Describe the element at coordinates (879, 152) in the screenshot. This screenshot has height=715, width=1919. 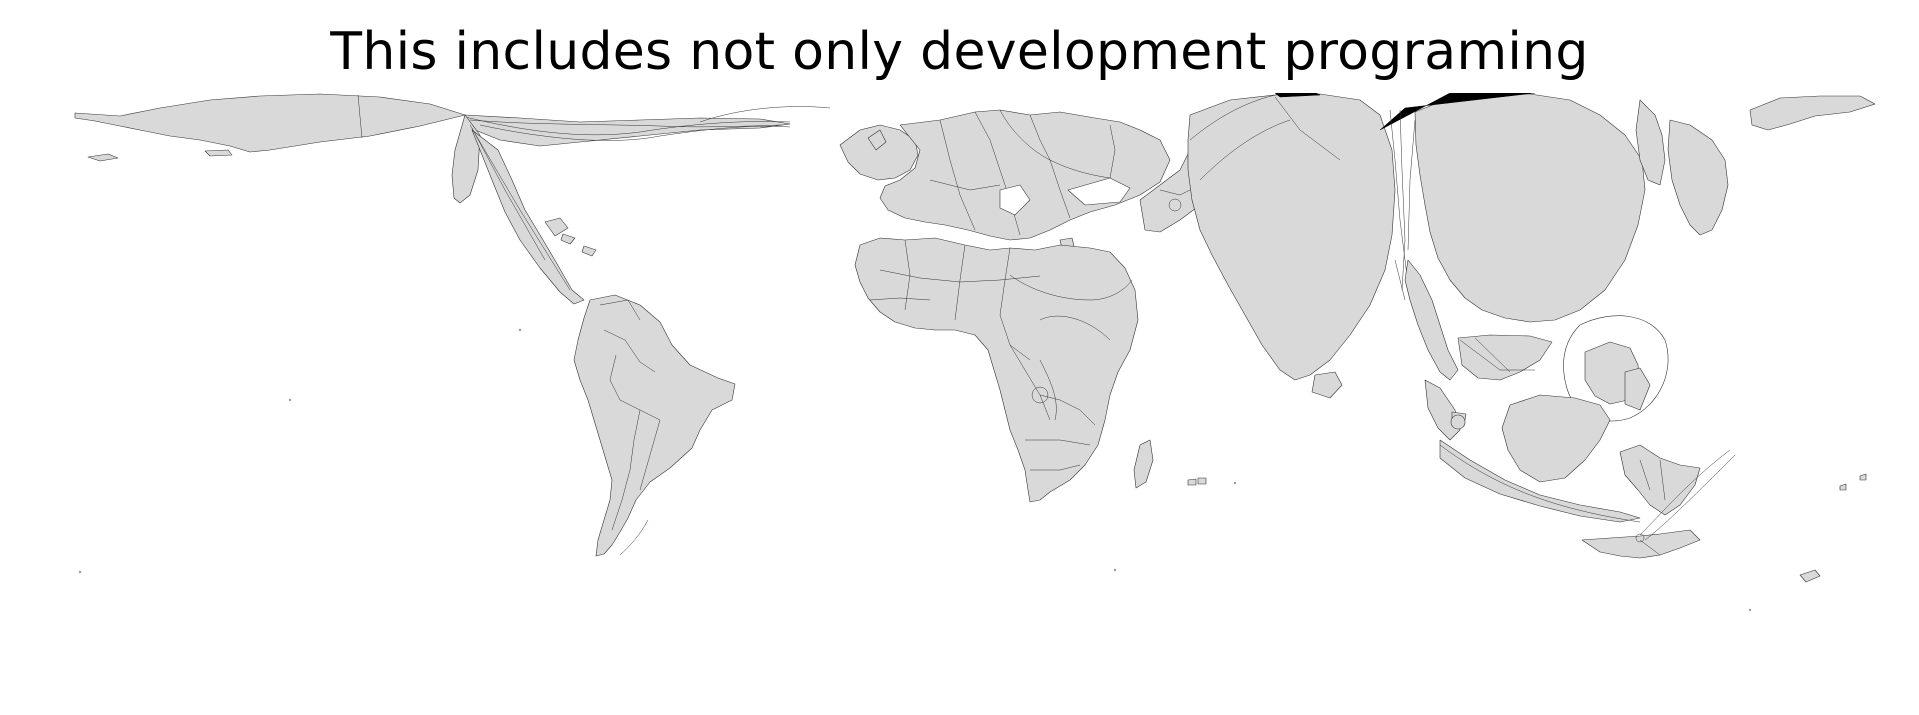
I see `europe-west` at that location.